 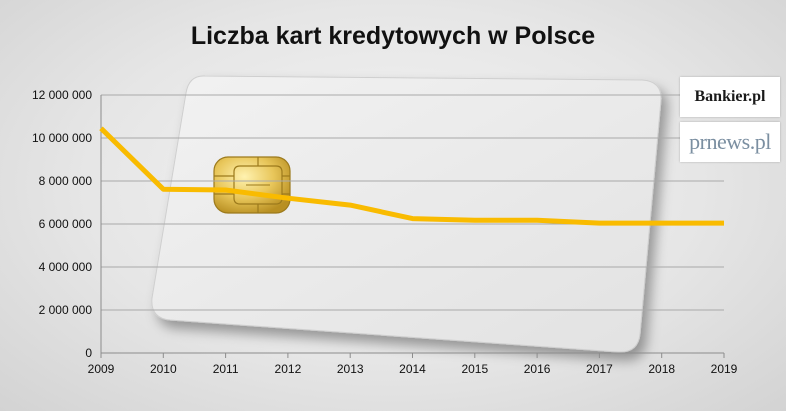 What do you see at coordinates (226, 369) in the screenshot?
I see `x-tick-label: 2011` at bounding box center [226, 369].